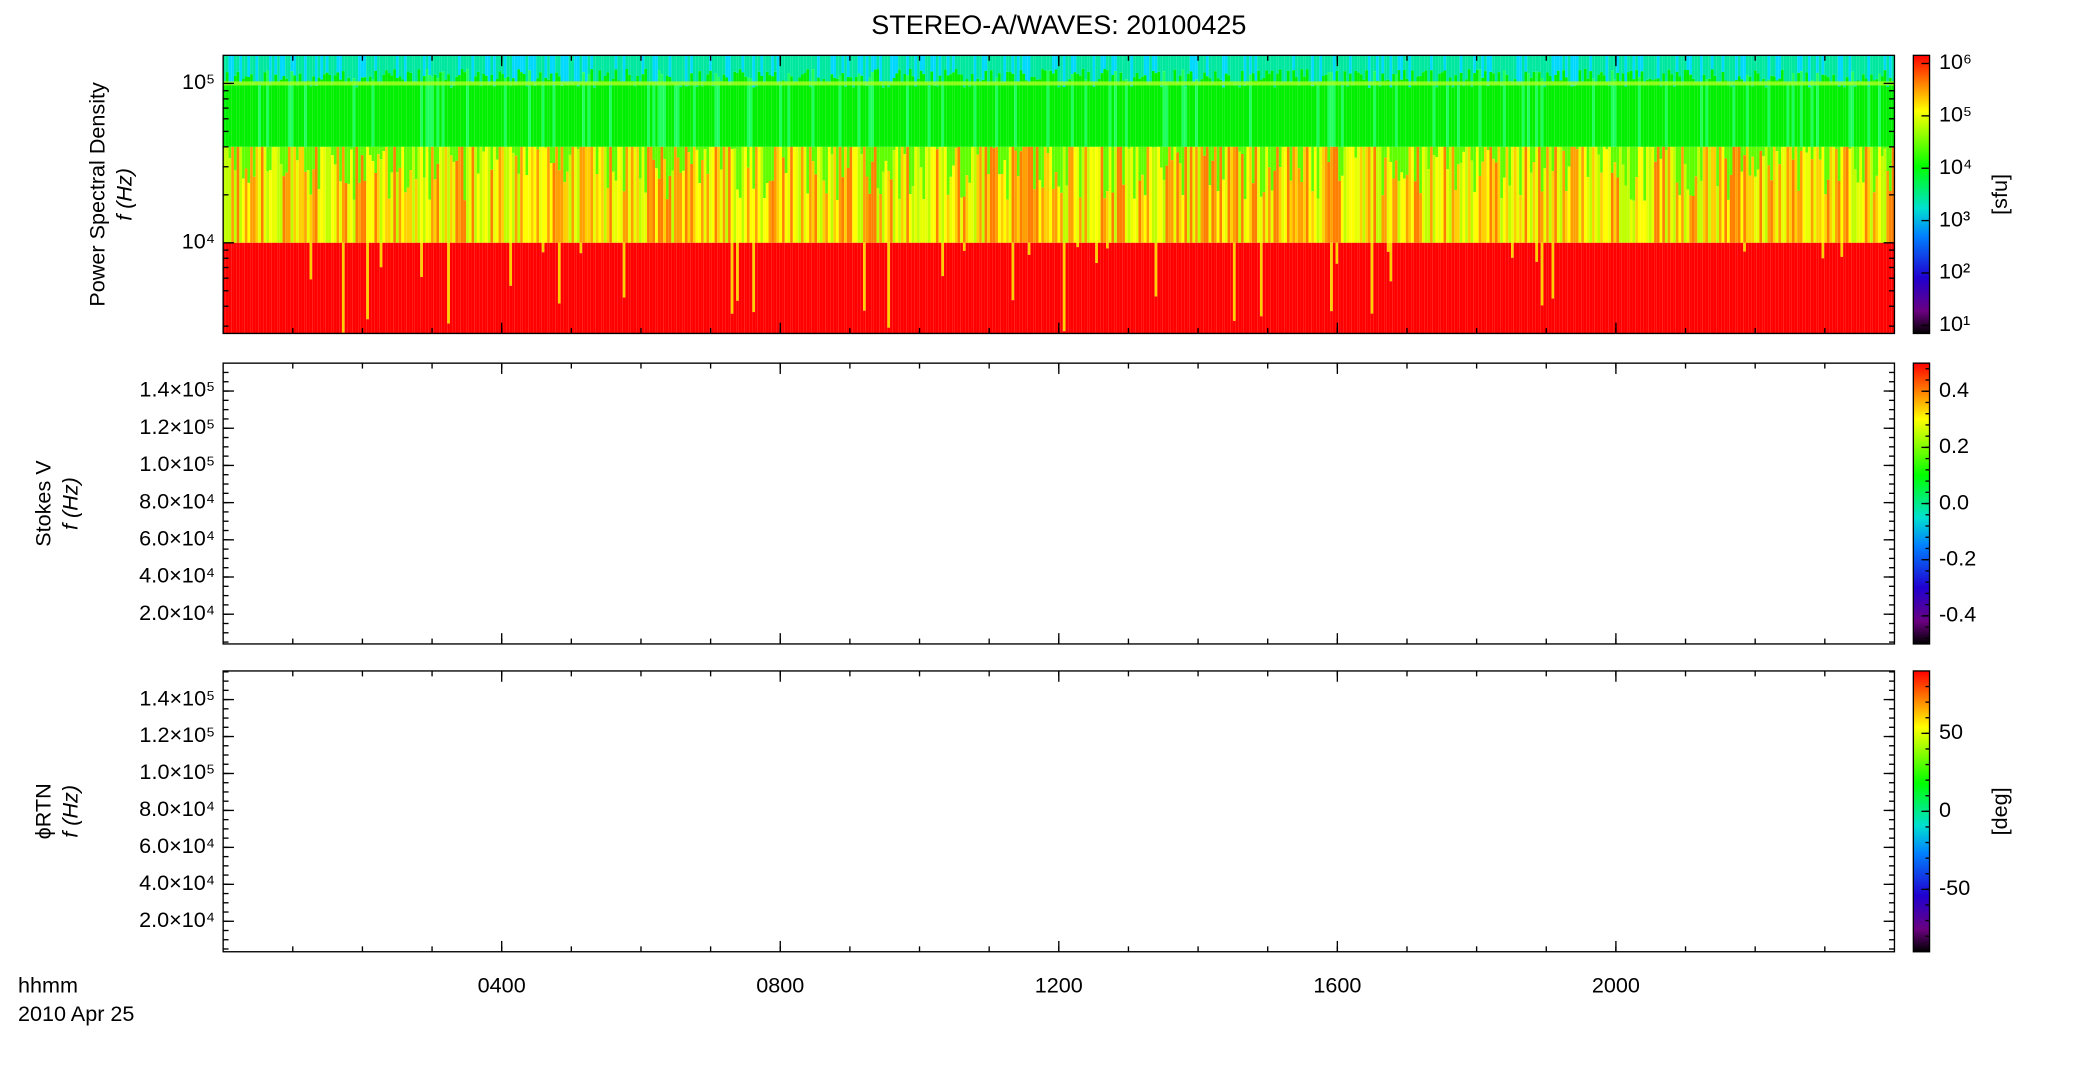 The height and width of the screenshot is (1080, 2096). I want to click on y-tick-label: 1.4×10⁵, so click(177, 697).